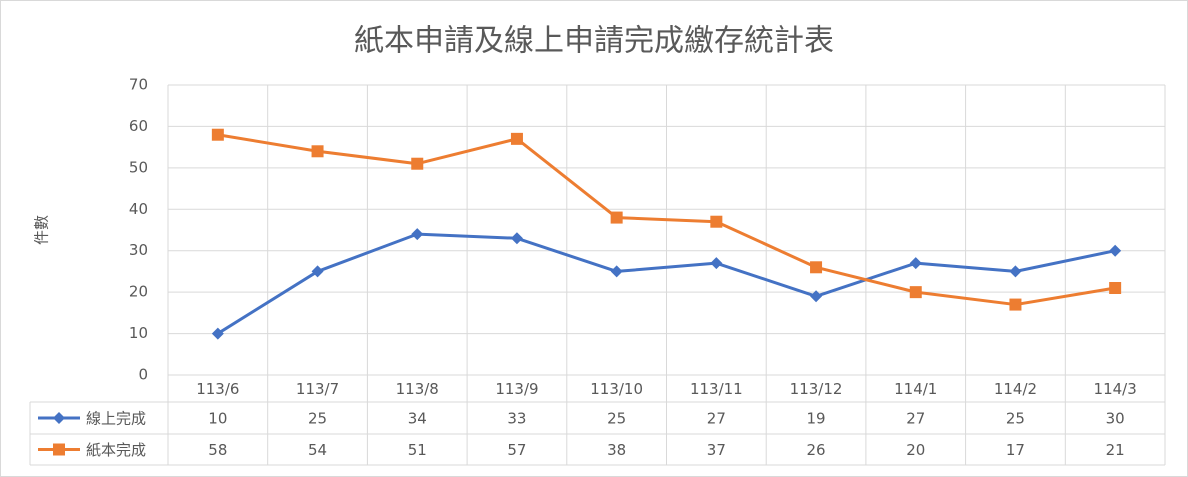 The image size is (1188, 477). Describe the element at coordinates (915, 389) in the screenshot. I see `x-tick-label: 114/1` at that location.